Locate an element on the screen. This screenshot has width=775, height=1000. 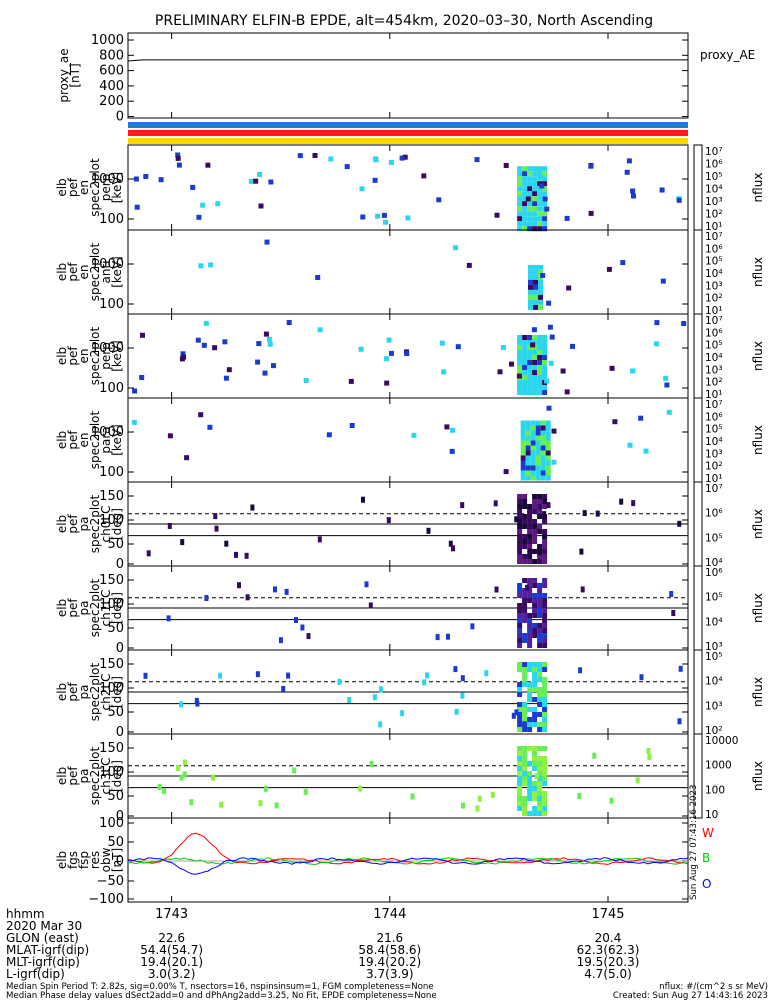
y-tick-label: 50 is located at coordinates (115, 628).